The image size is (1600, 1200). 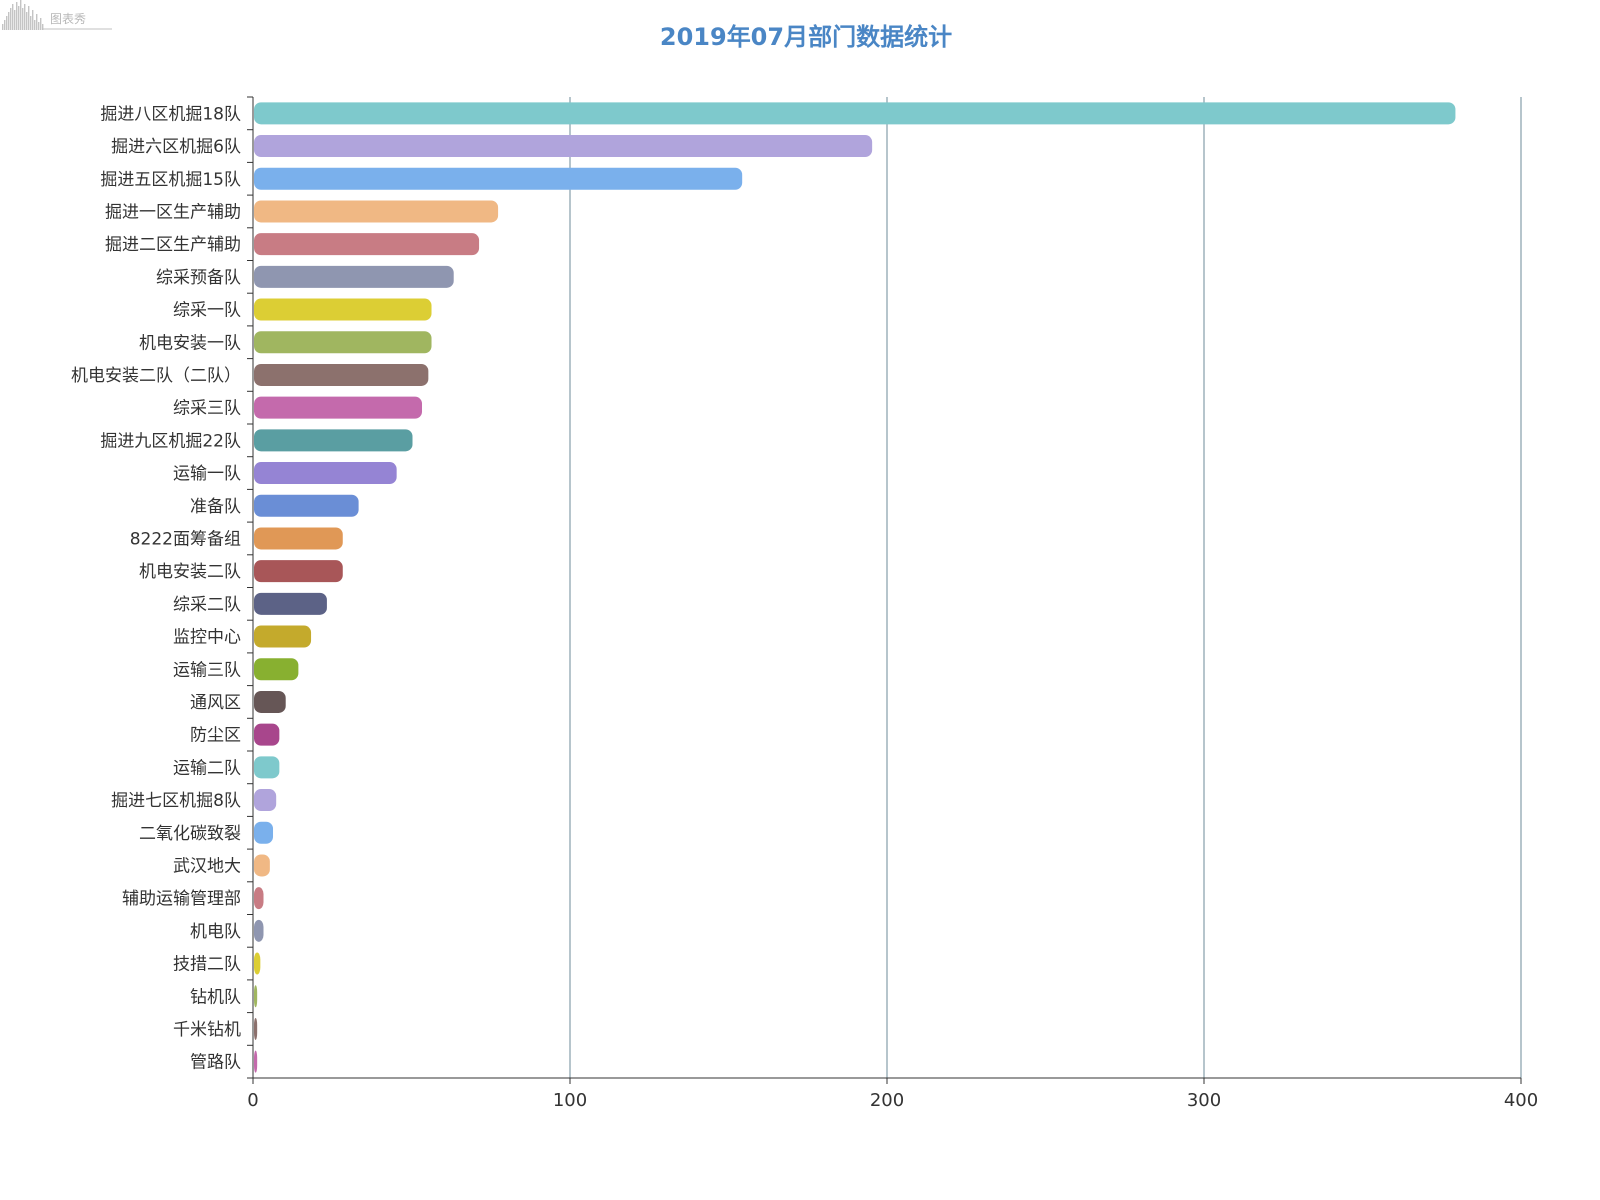 What do you see at coordinates (176, 801) in the screenshot?
I see `category-label: 掘进七区机掘8队` at bounding box center [176, 801].